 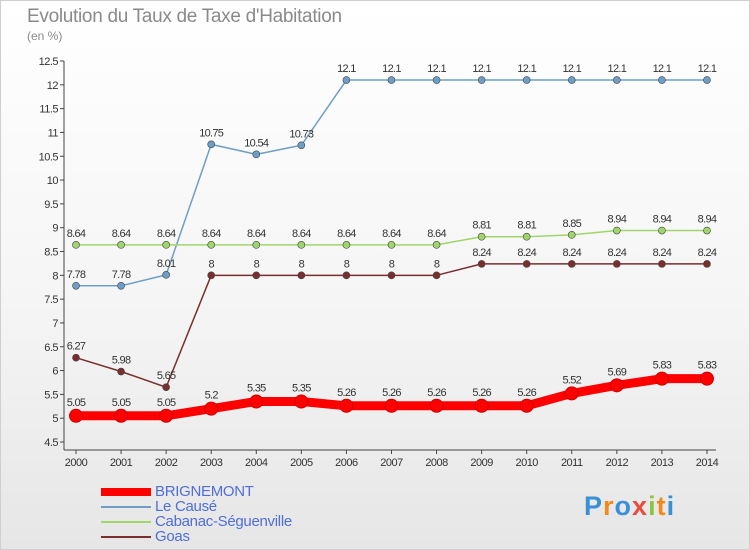 I want to click on data-label-brignemont: 5.2, so click(x=212, y=396).